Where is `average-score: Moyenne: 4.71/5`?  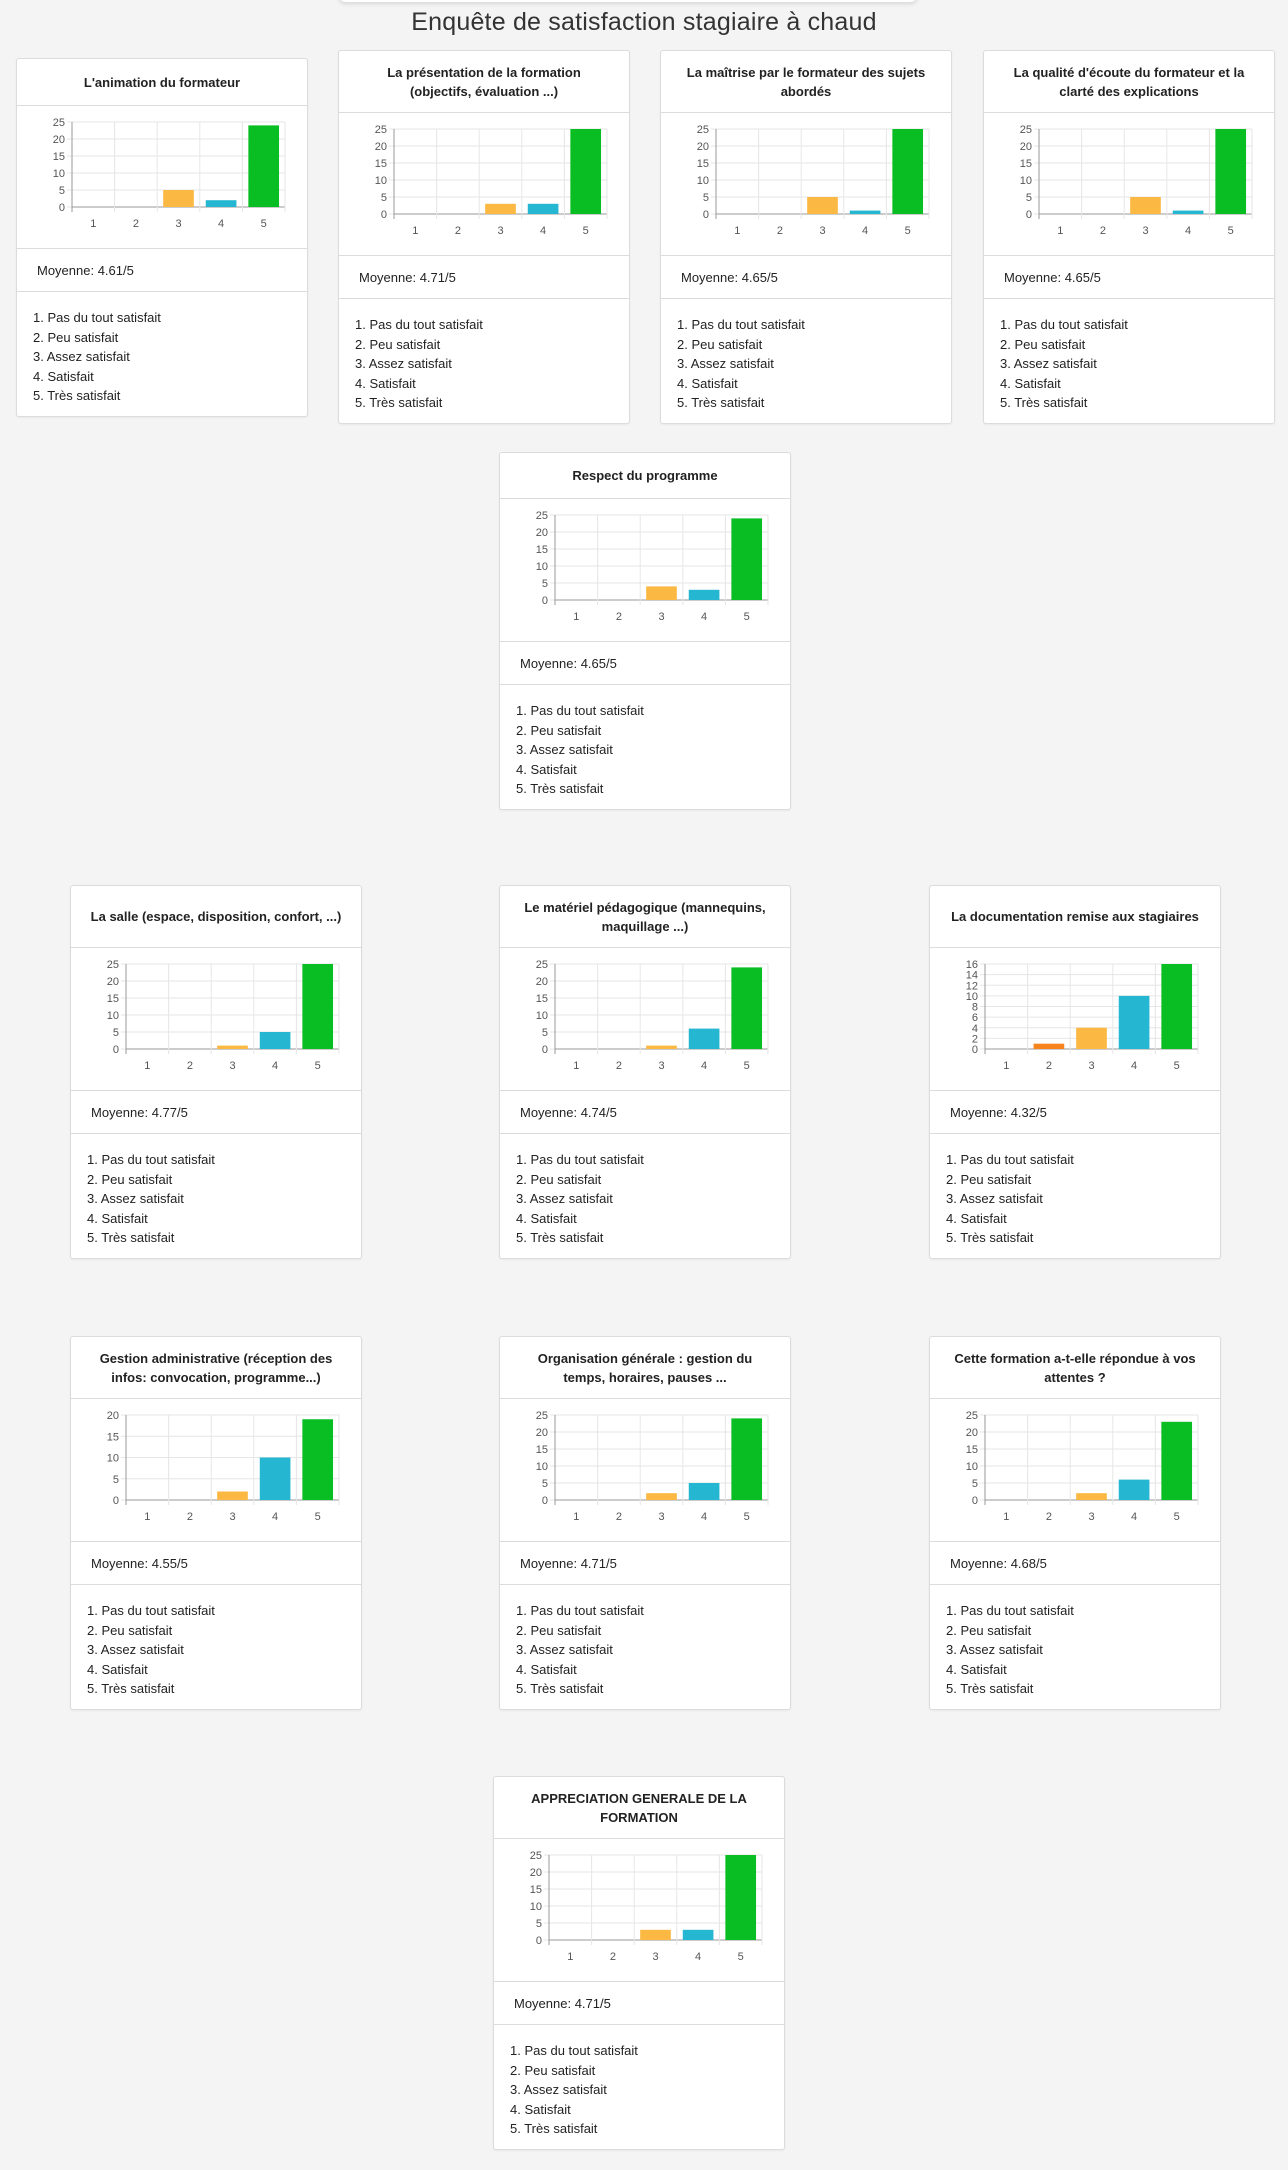 average-score: Moyenne: 4.71/5 is located at coordinates (639, 2003).